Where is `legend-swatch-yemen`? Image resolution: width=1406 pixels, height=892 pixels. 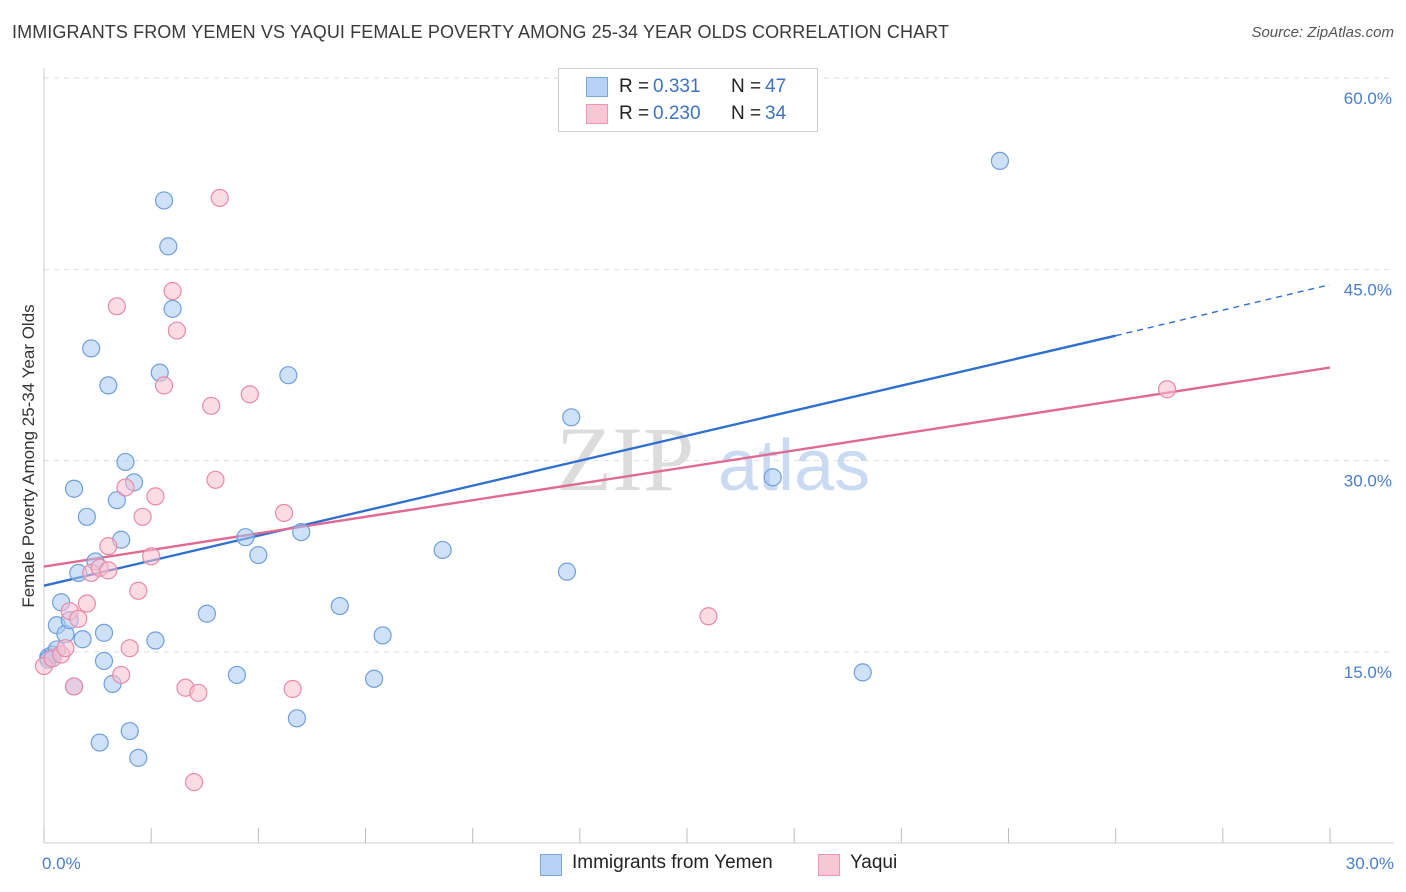
legend-swatch-yemen is located at coordinates (597, 87).